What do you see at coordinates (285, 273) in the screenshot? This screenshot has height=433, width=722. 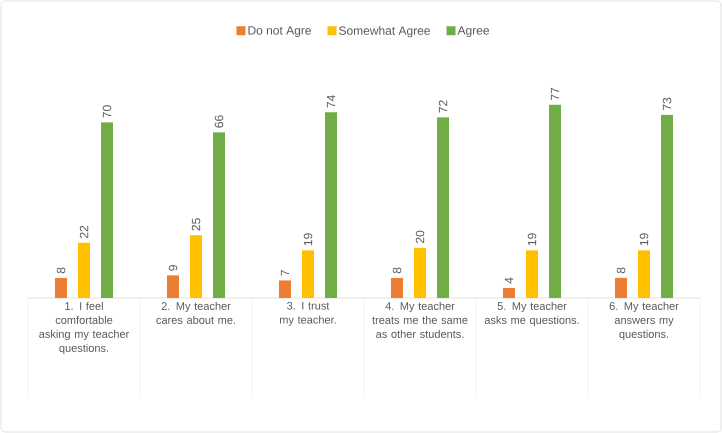 I see `data-label: 7` at bounding box center [285, 273].